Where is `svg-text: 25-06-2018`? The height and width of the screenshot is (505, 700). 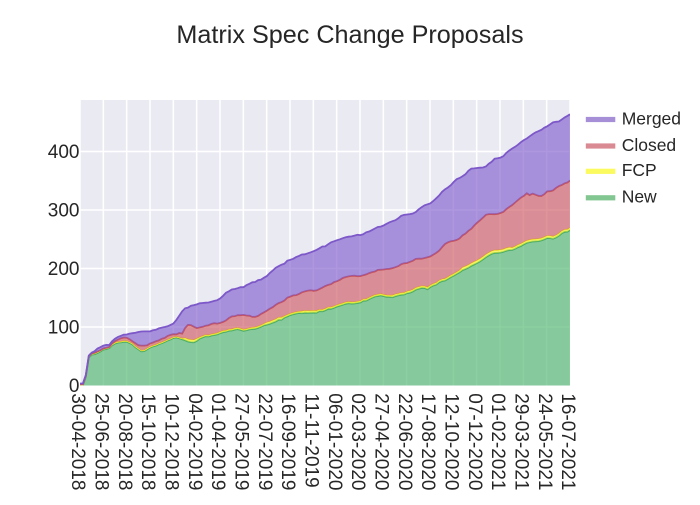
svg-text: 25-06-2018 is located at coordinates (101, 441).